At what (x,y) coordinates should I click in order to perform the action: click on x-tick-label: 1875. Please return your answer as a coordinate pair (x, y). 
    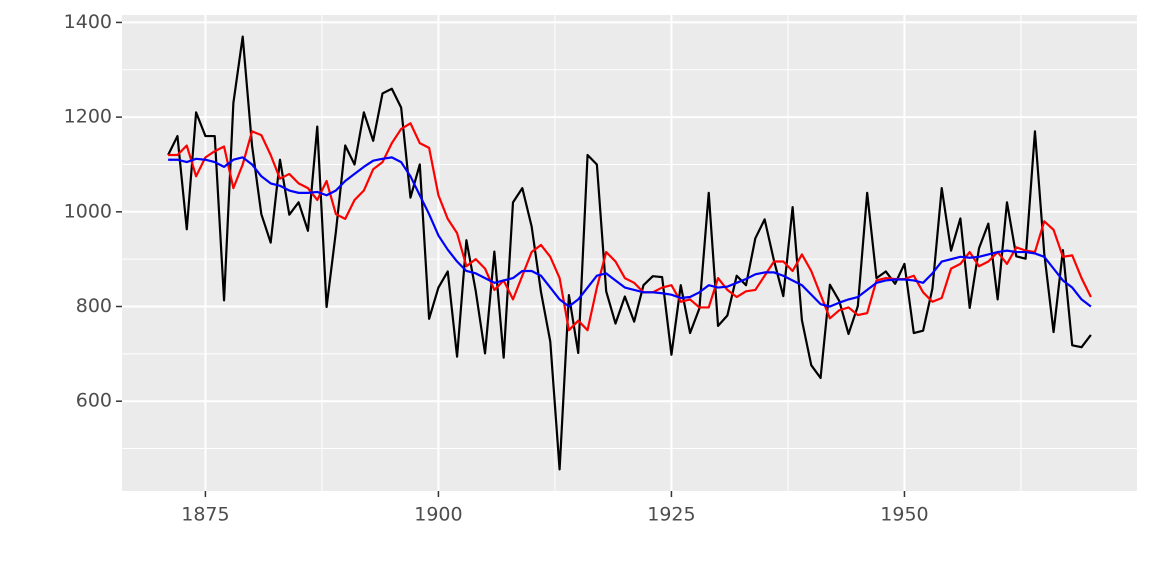
    Looking at the image, I should click on (205, 515).